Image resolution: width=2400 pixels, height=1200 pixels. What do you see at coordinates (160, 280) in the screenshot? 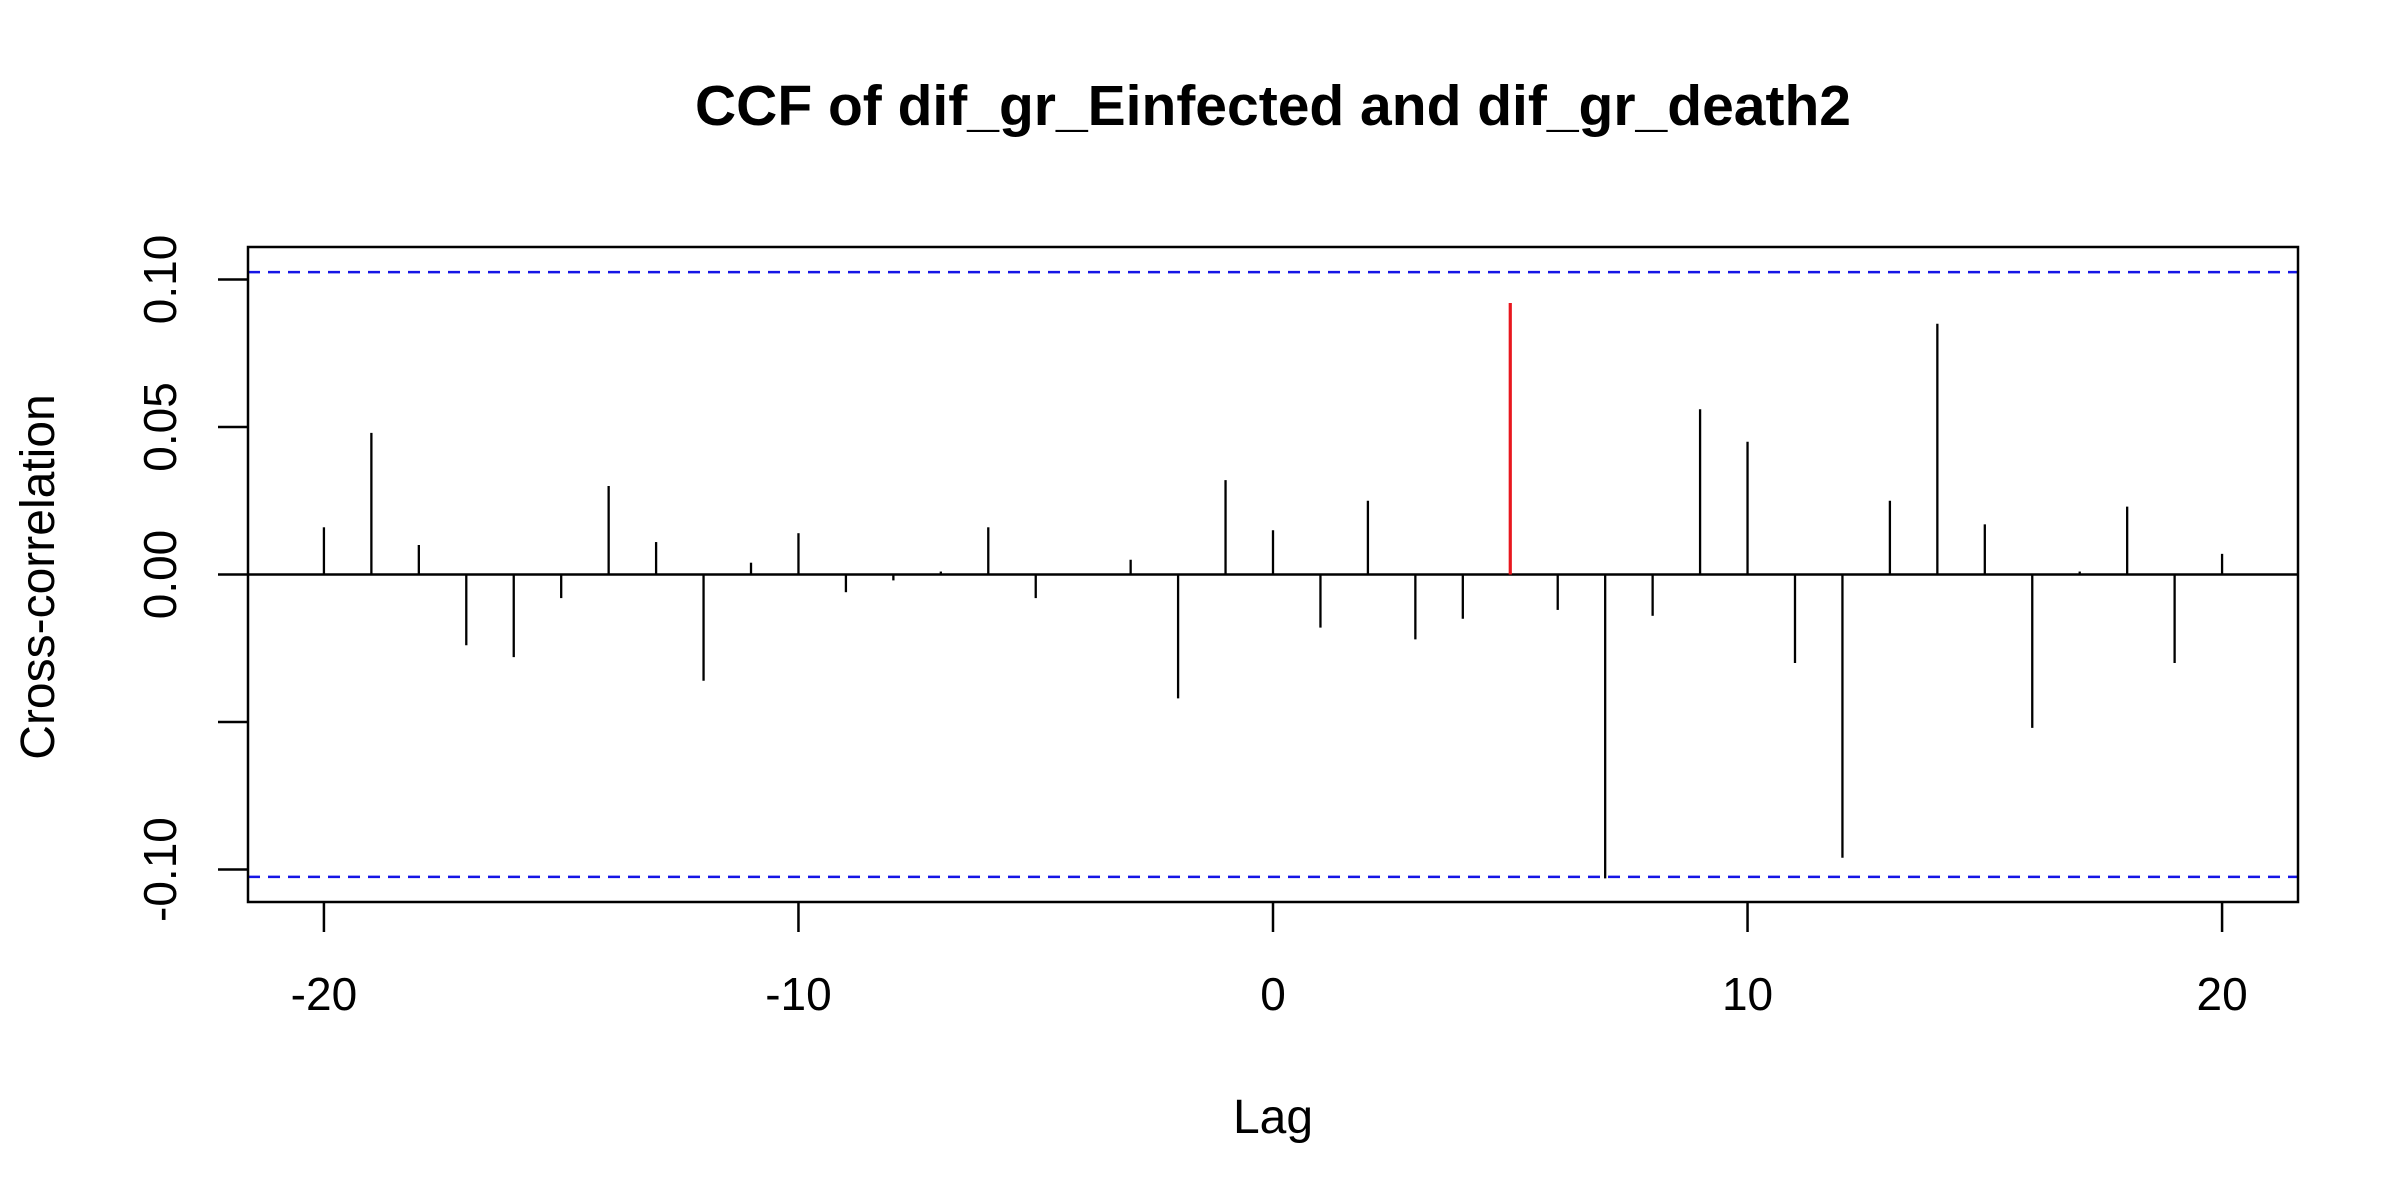
I see `y-tick-label: 0.10` at bounding box center [160, 280].